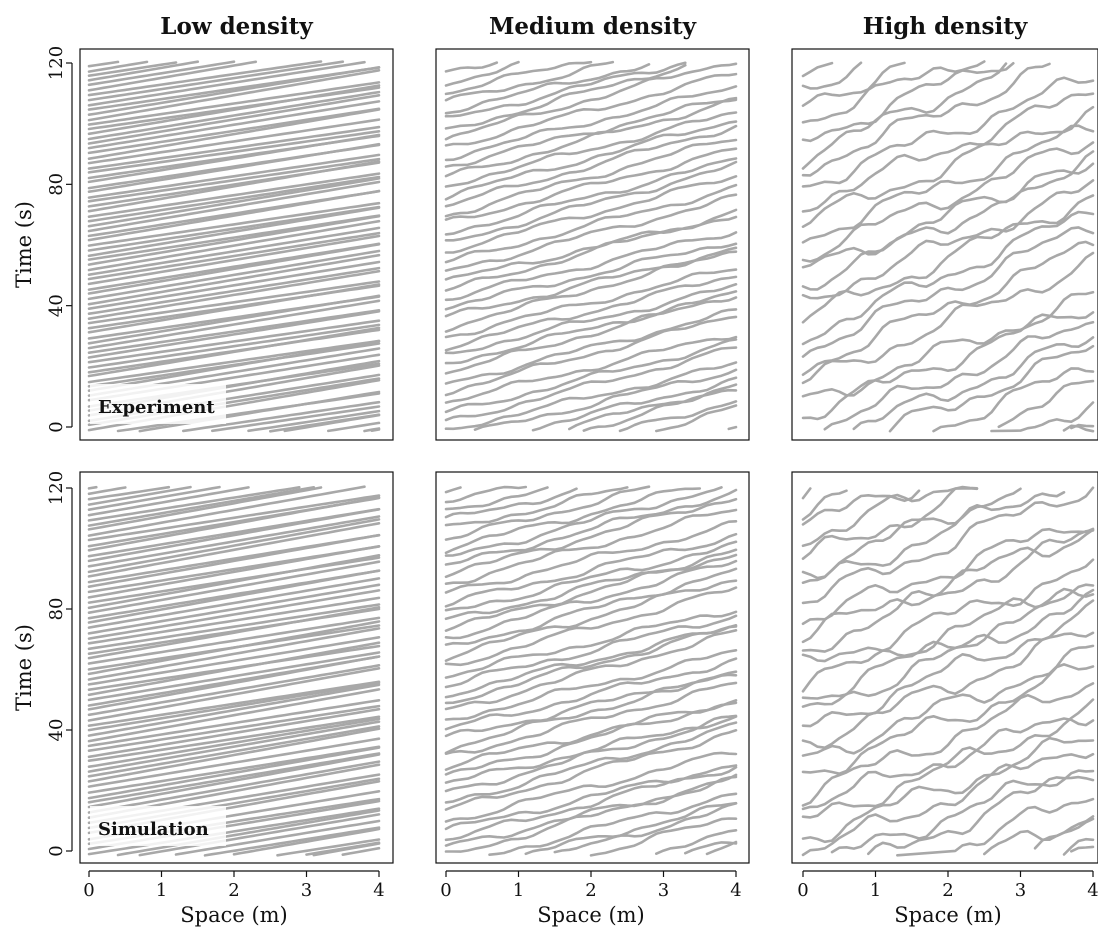  What do you see at coordinates (42, 239) in the screenshot?
I see `y-axis: 0 40 80 120 Time (s)` at bounding box center [42, 239].